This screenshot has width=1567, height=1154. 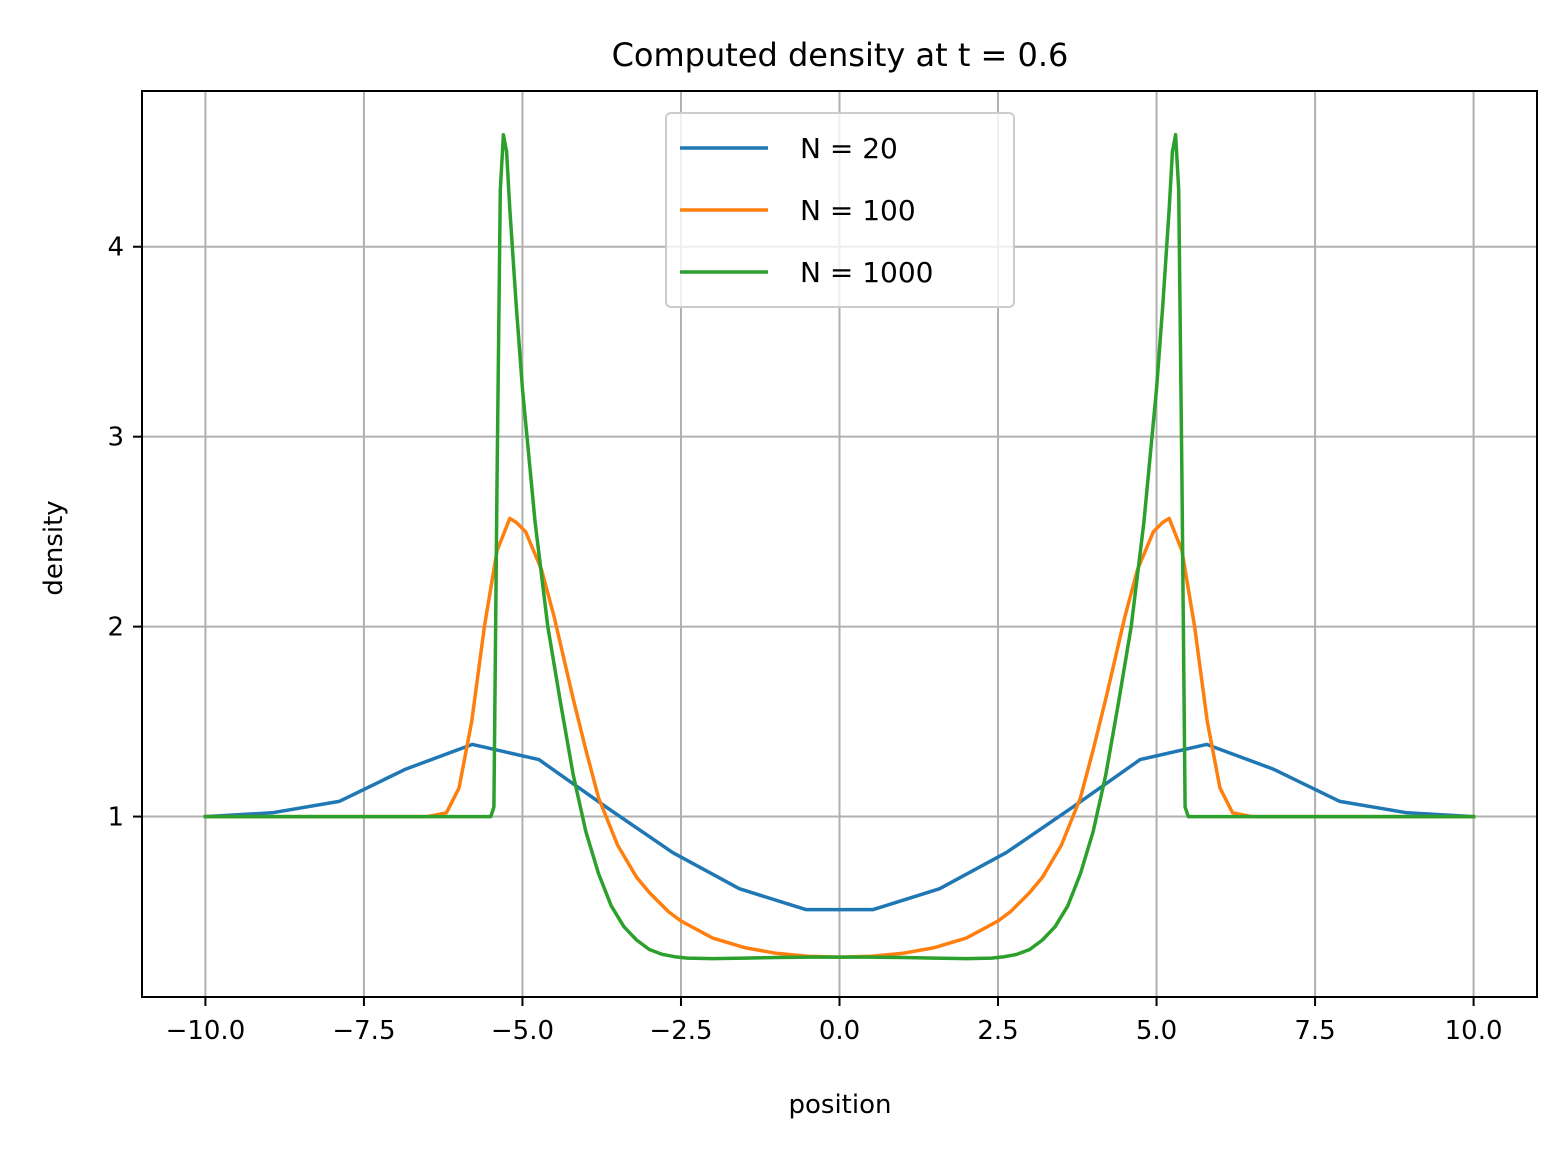 I want to click on legend-label-1: N = 20, so click(x=849, y=148).